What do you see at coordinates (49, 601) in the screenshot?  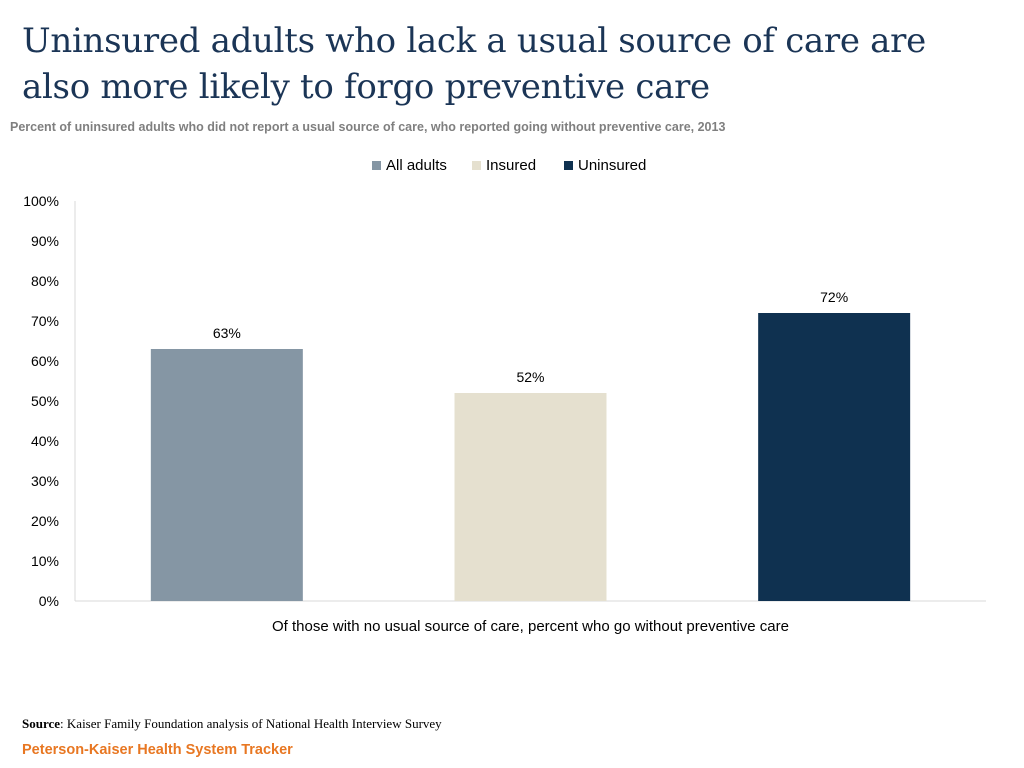 I see `y-tick-label: 0%` at bounding box center [49, 601].